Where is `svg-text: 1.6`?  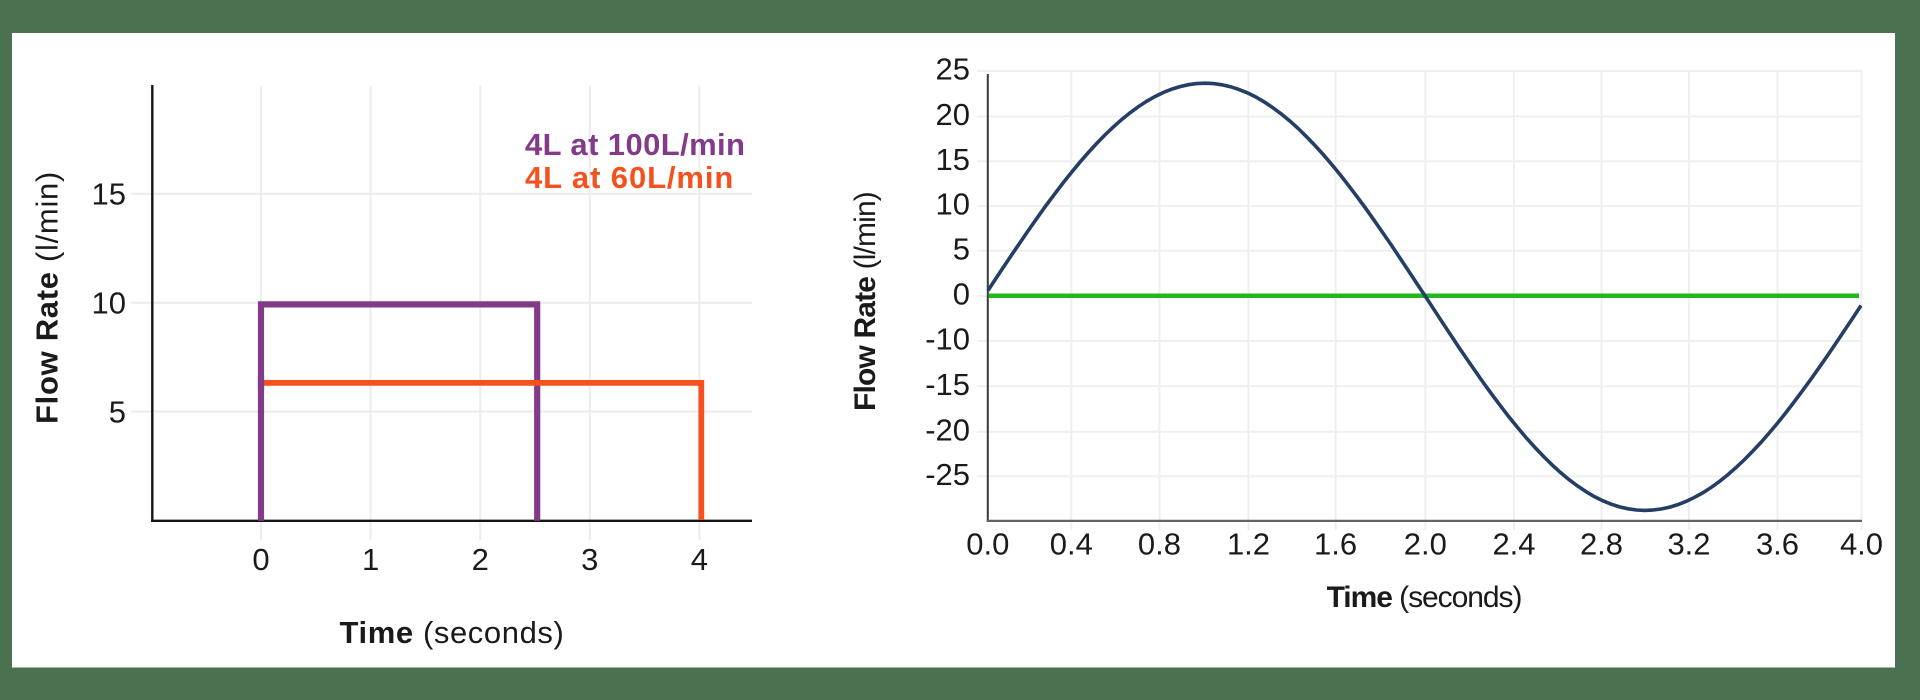
svg-text: 1.6 is located at coordinates (1335, 544).